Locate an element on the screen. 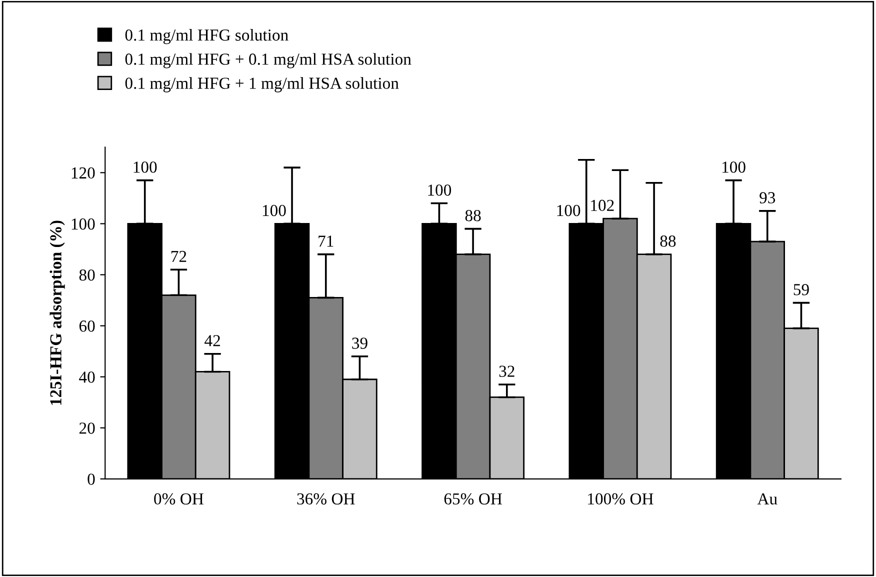  x-tick-label: 0% OH is located at coordinates (179, 499).